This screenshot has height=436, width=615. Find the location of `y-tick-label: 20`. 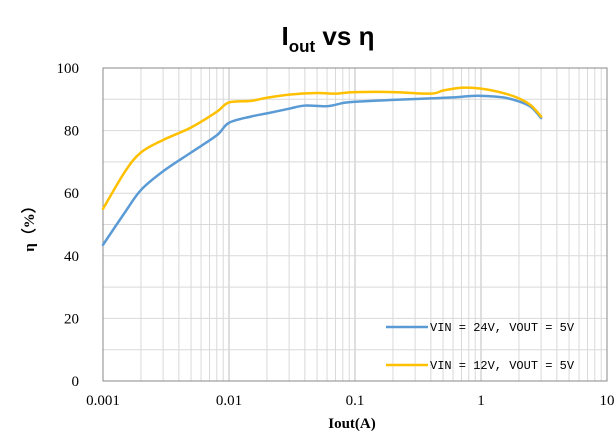

y-tick-label: 20 is located at coordinates (71, 319).